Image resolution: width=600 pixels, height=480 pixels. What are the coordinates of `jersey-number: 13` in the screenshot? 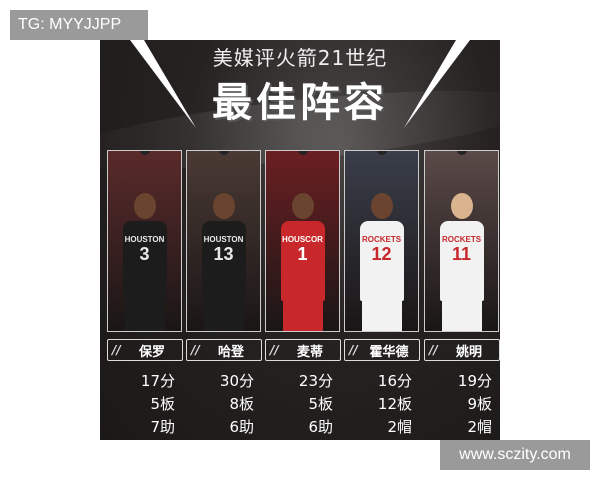 It's located at (223, 254).